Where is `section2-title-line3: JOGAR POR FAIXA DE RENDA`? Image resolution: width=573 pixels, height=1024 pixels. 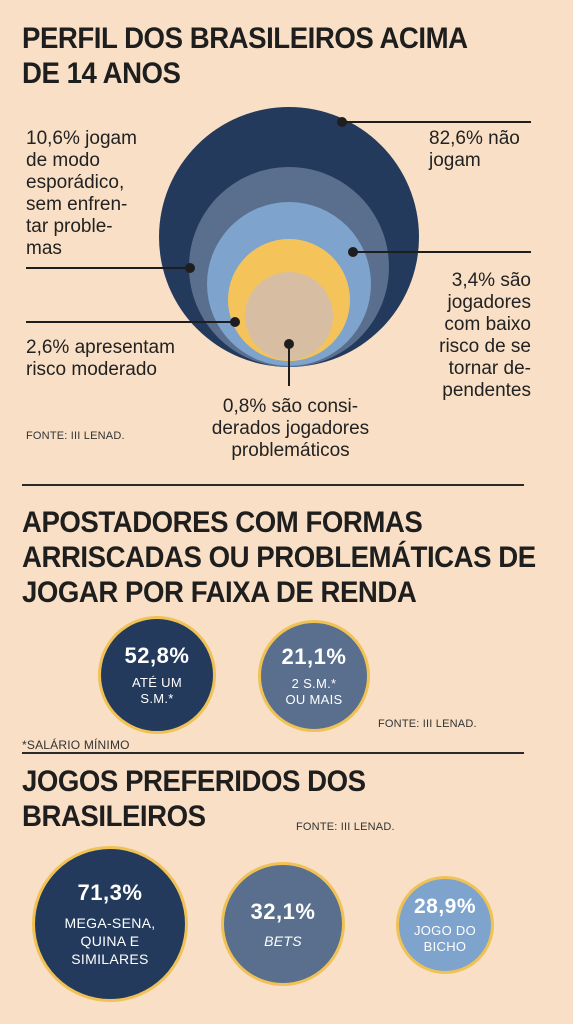 section2-title-line3: JOGAR POR FAIXA DE RENDA is located at coordinates (219, 592).